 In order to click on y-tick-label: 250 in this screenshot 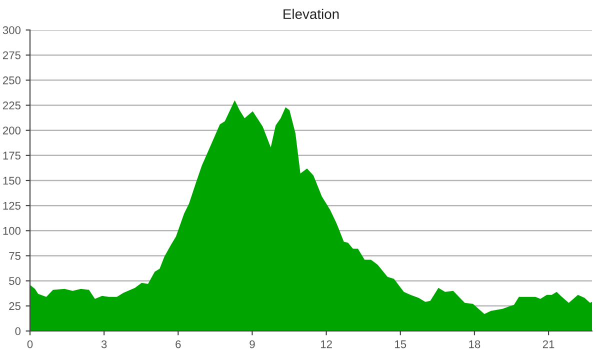, I will do `click(11, 80)`.